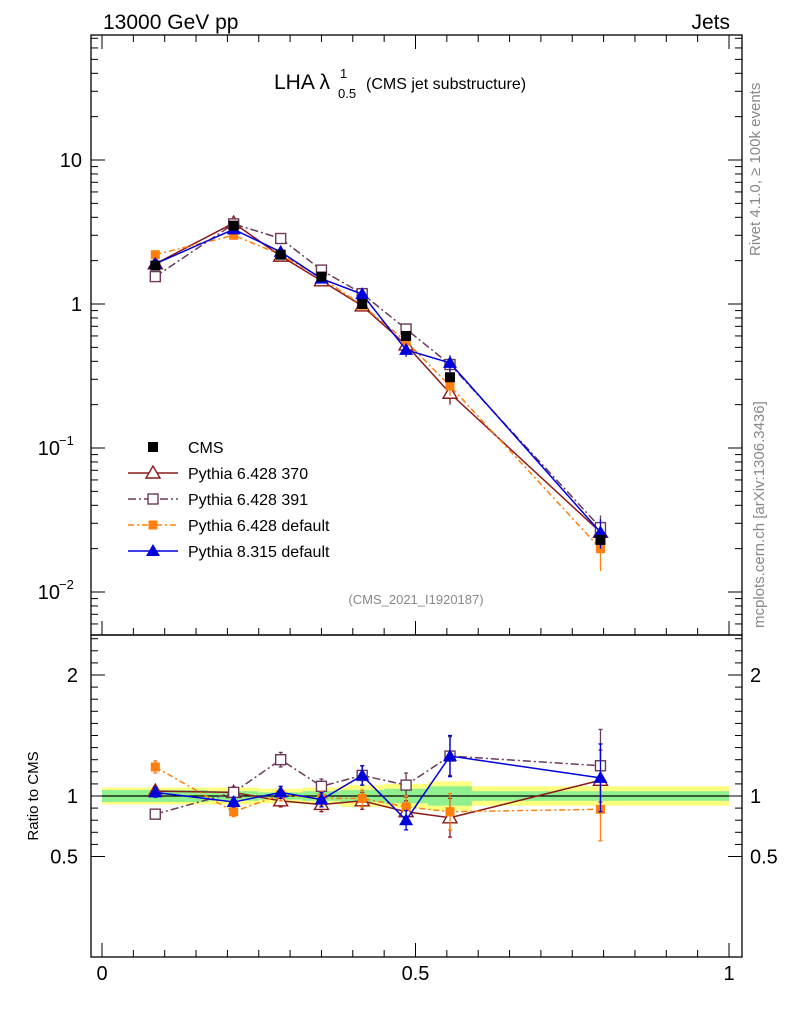  I want to click on analysis-id: (CMS_2021_I1920187), so click(415, 599).